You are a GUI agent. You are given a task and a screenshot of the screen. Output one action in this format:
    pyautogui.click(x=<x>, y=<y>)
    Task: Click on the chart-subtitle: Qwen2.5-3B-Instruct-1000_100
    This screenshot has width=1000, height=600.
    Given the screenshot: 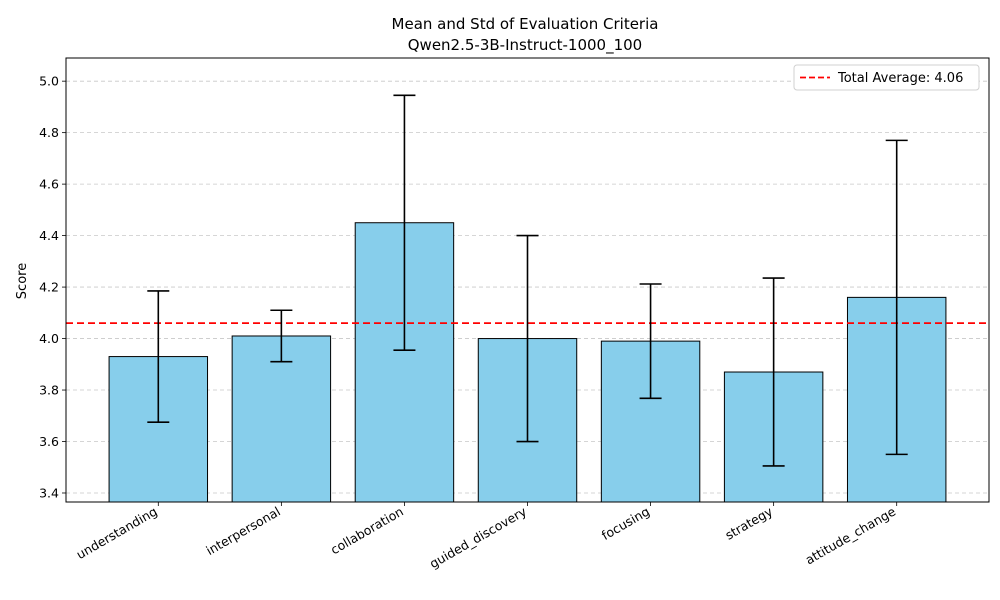 What is the action you would take?
    pyautogui.click(x=525, y=45)
    